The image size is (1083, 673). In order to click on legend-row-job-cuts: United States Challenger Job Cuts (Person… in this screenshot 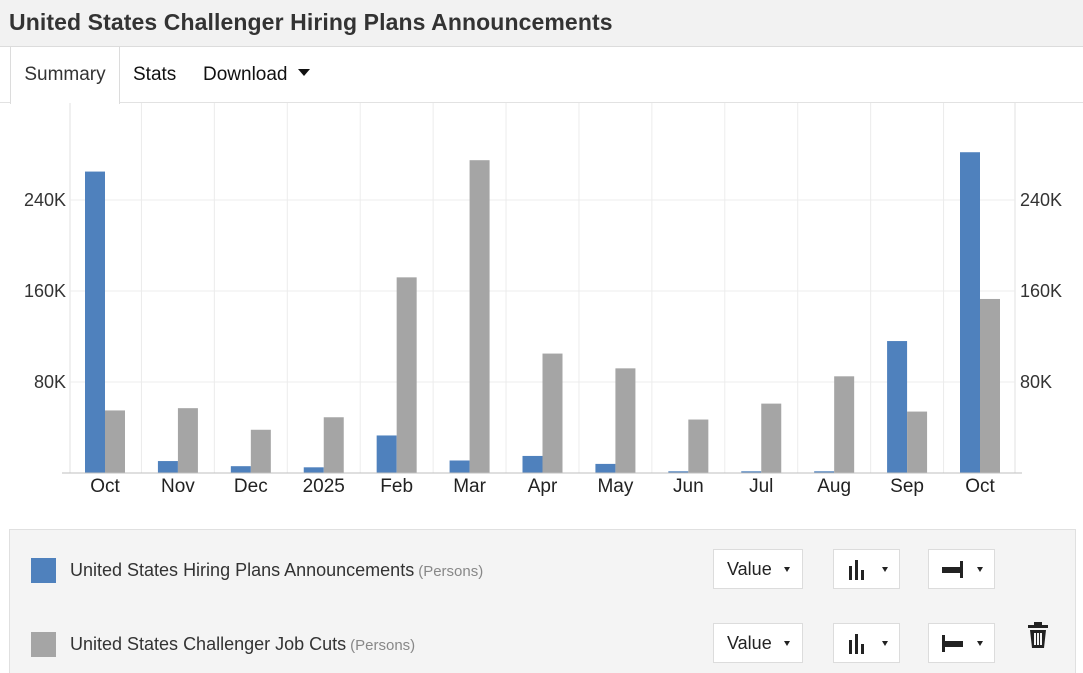, I will do `click(543, 645)`.